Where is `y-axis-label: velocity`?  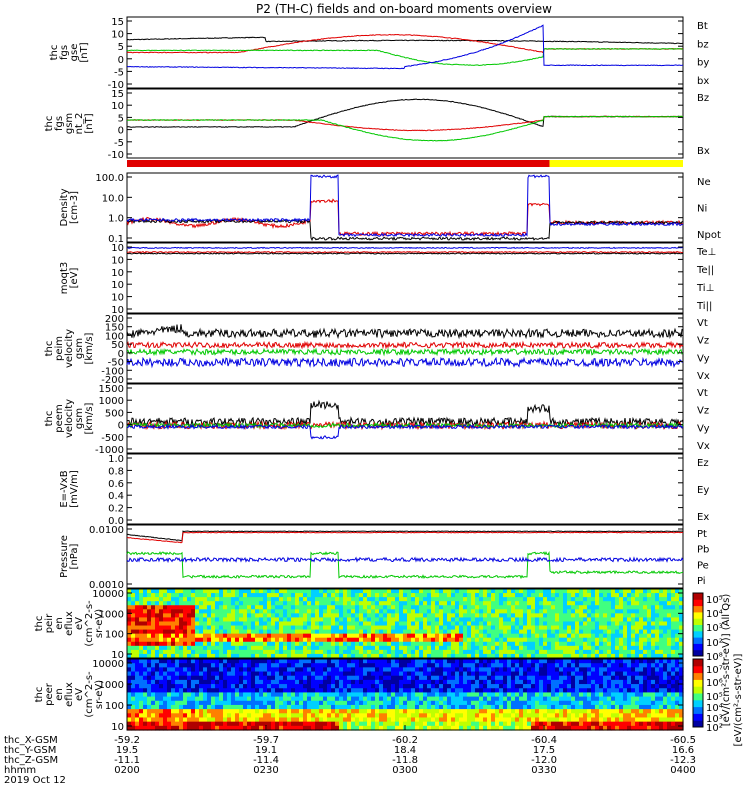
y-axis-label: velocity is located at coordinates (69, 348).